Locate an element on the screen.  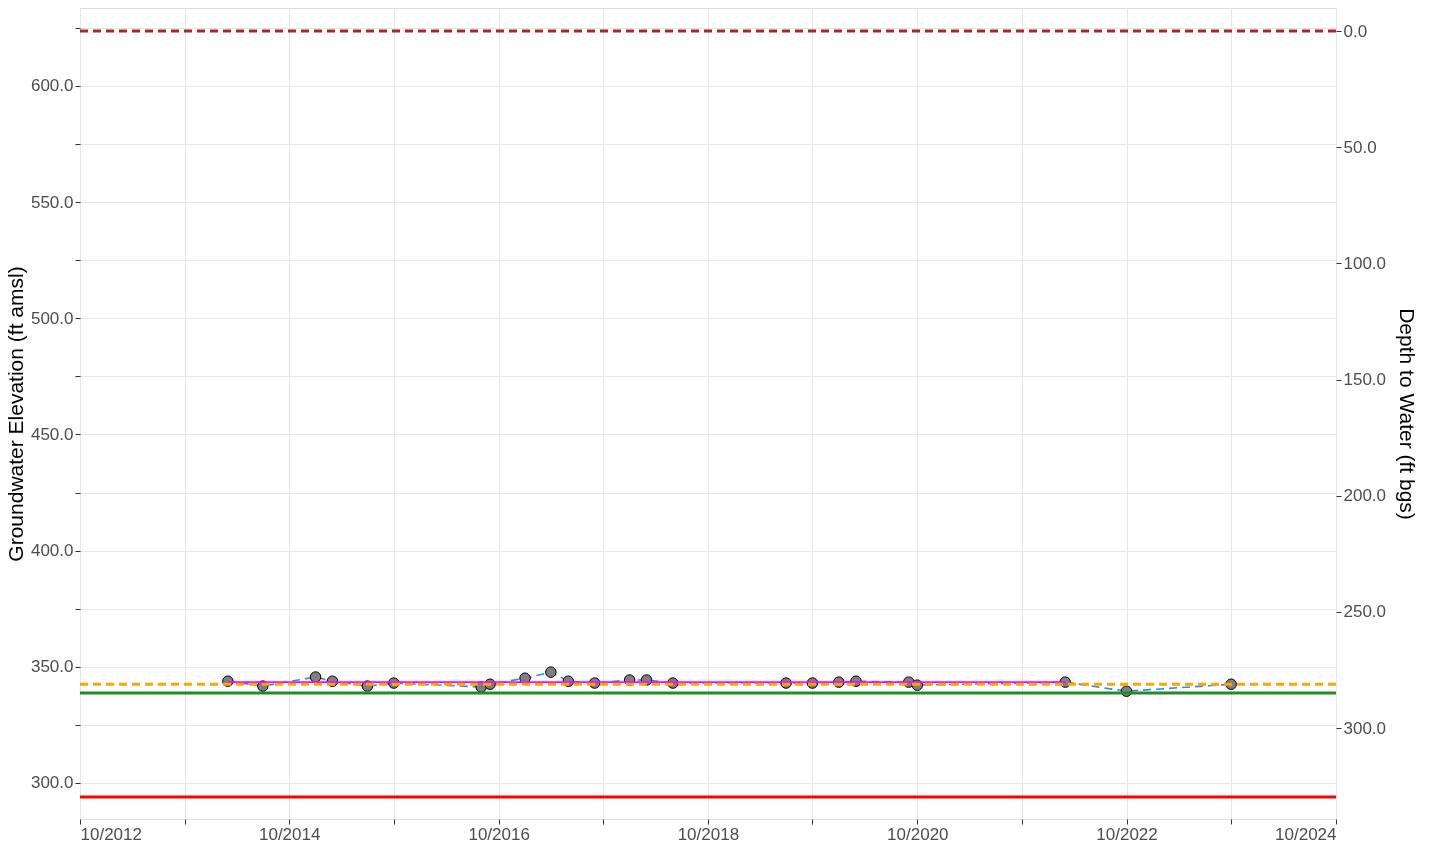
y-tick-label: 300.0 is located at coordinates (52, 783).